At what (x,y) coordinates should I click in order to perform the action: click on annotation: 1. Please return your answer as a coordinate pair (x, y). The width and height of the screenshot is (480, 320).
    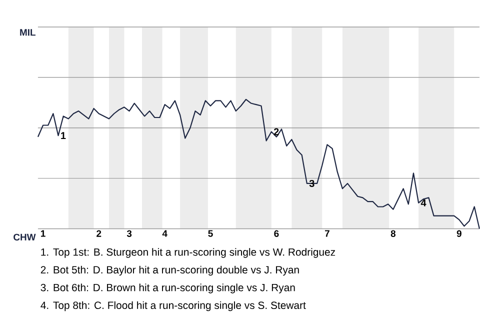
    Looking at the image, I should click on (63, 136).